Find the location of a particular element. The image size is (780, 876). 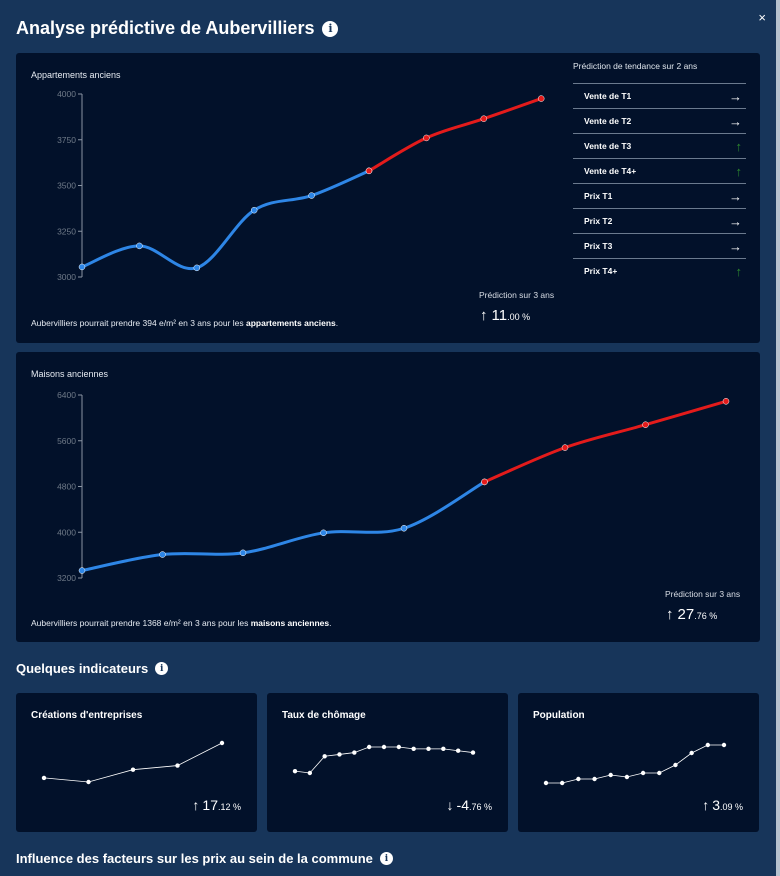

card-value-dec: .76 % is located at coordinates (480, 807).